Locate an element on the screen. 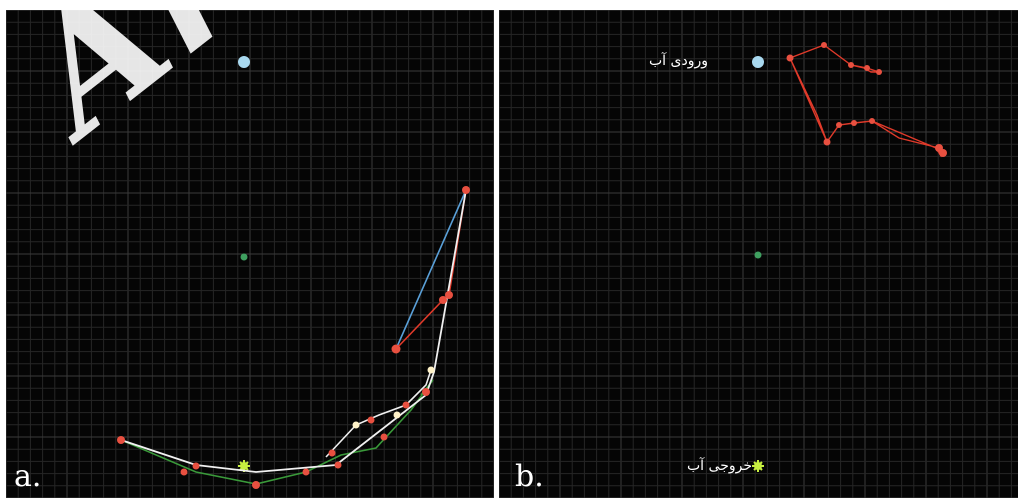 This screenshot has width=1024, height=504. outlet-label: خروجی آب is located at coordinates (719, 466).